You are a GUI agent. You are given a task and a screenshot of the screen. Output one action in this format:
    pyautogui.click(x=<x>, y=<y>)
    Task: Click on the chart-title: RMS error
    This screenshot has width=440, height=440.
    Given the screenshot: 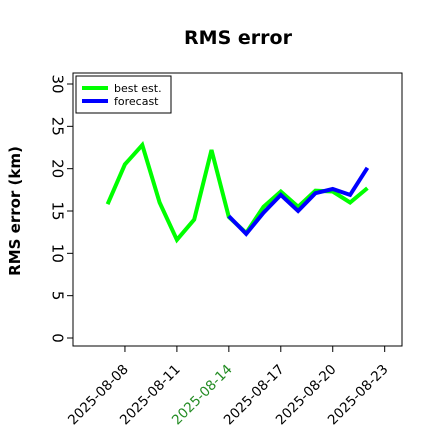 What is the action you would take?
    pyautogui.click(x=238, y=38)
    